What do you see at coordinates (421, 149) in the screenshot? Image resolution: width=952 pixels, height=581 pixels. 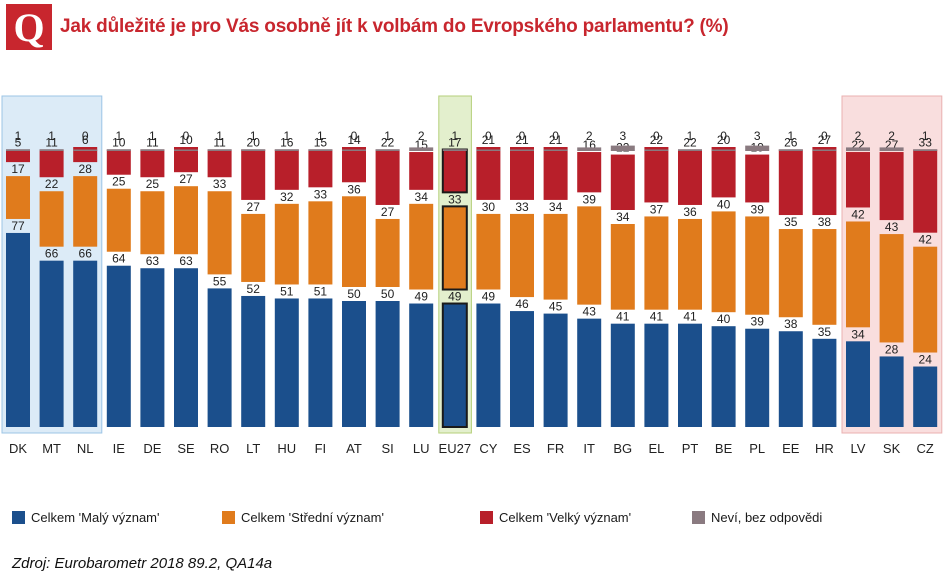 I see `bar-dontknow-LU` at bounding box center [421, 149].